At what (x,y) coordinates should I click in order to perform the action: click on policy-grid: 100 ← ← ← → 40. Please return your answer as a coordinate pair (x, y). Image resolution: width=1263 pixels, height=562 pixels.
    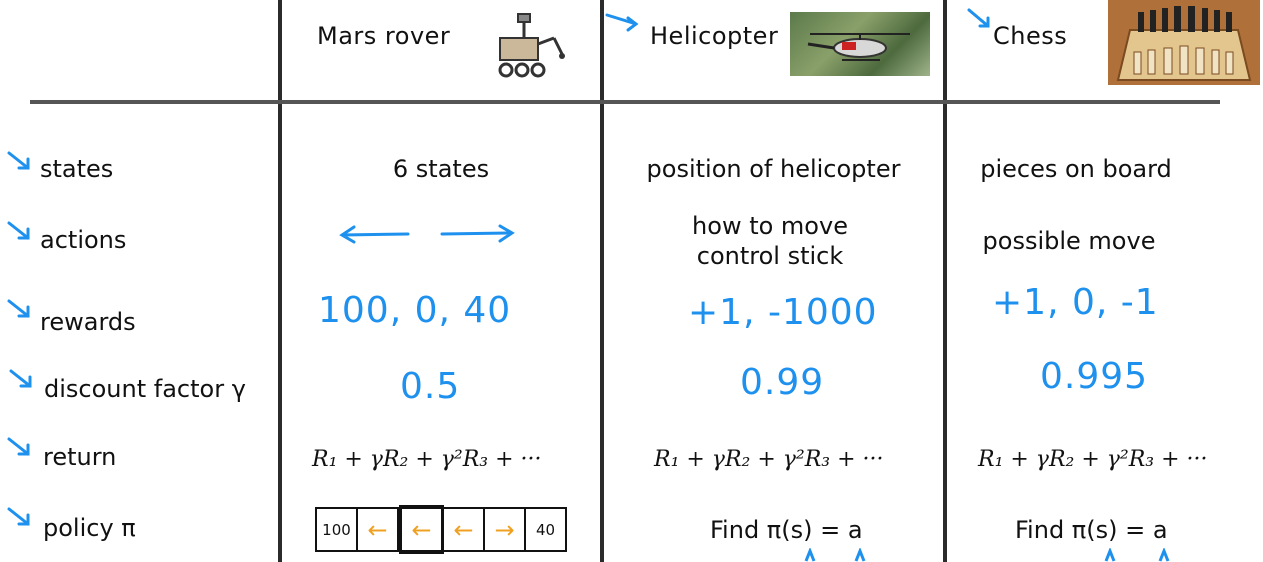
    Looking at the image, I should click on (441, 529).